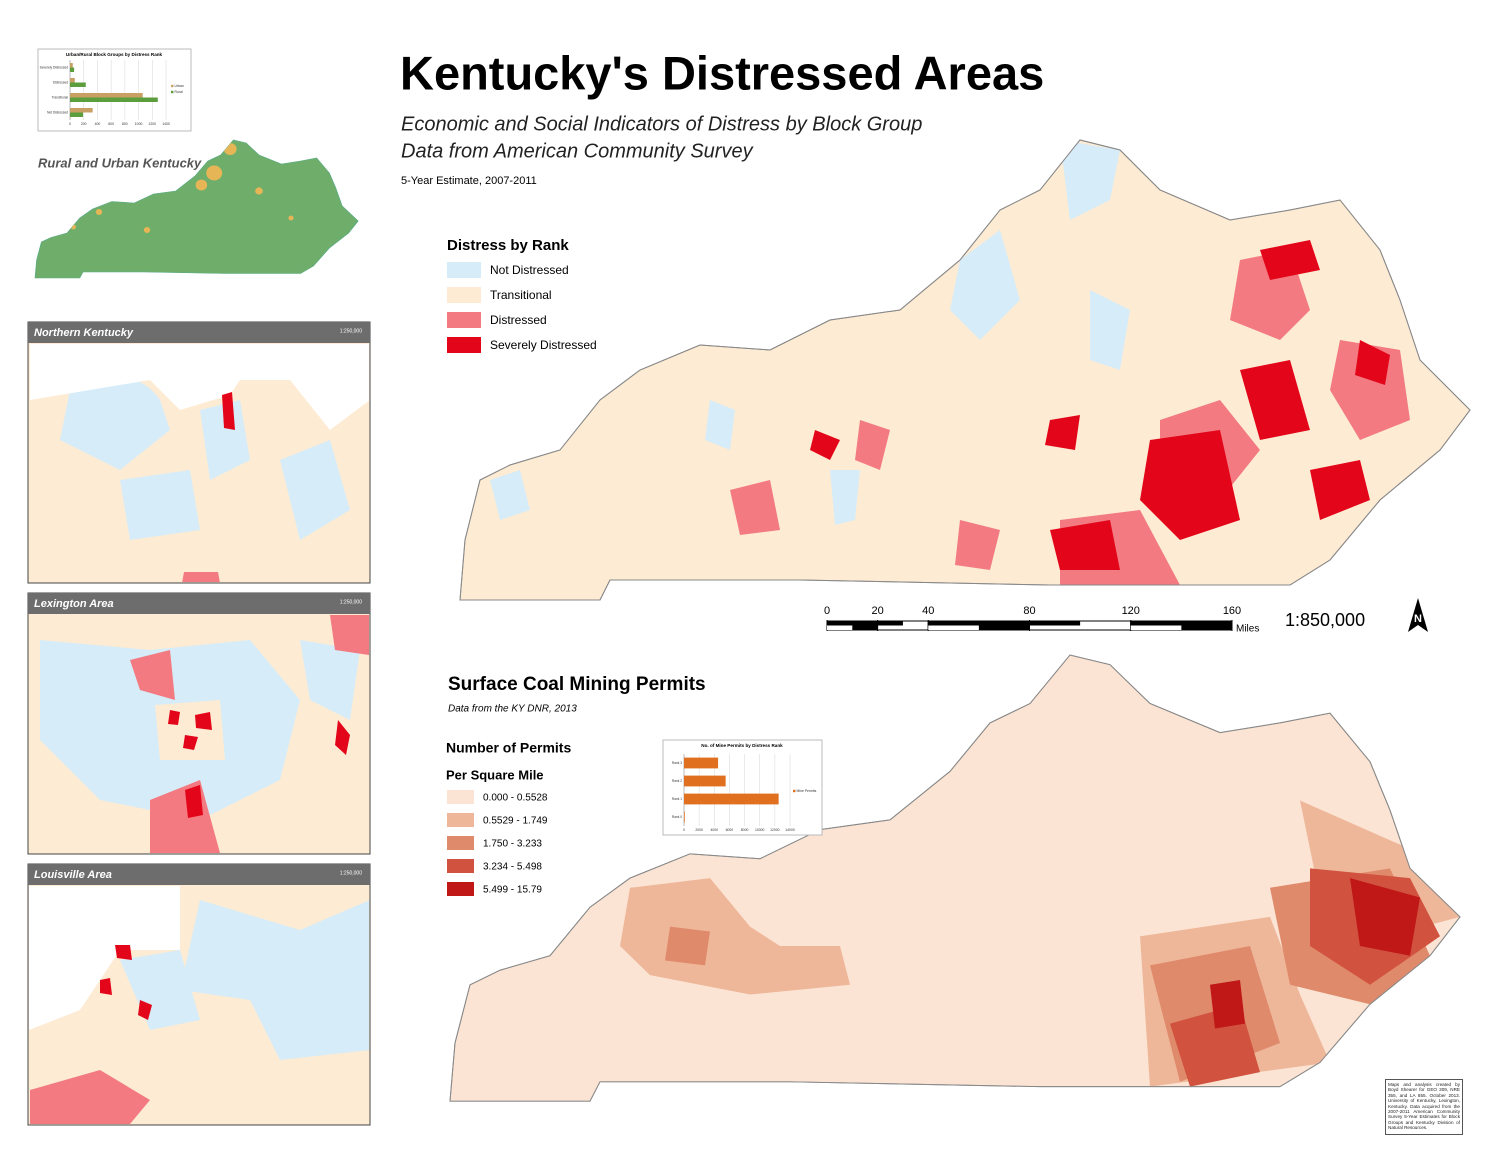 This screenshot has height=1159, width=1500. I want to click on inset-title: Northern Kentucky, so click(84, 333).